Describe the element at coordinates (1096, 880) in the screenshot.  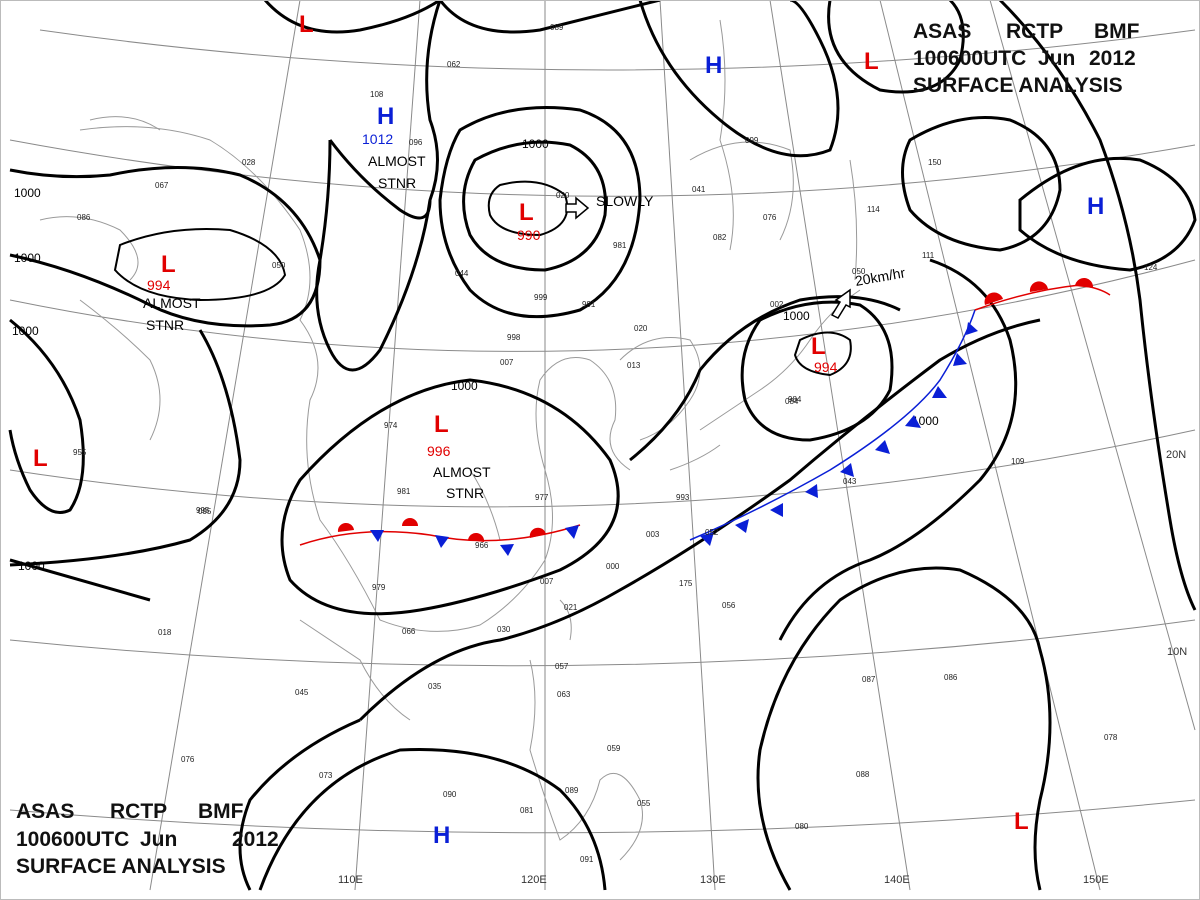
I see `longitude-label: 150E` at that location.